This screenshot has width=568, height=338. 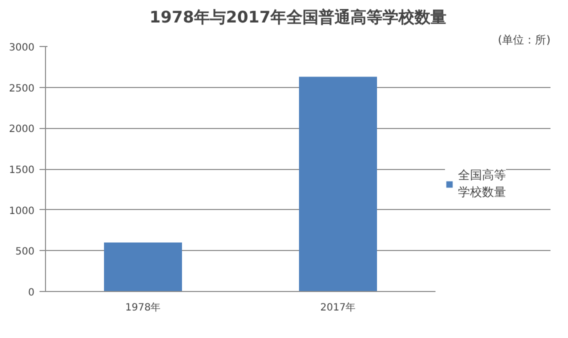 I want to click on y-tick-label: 2000, so click(x=22, y=130).